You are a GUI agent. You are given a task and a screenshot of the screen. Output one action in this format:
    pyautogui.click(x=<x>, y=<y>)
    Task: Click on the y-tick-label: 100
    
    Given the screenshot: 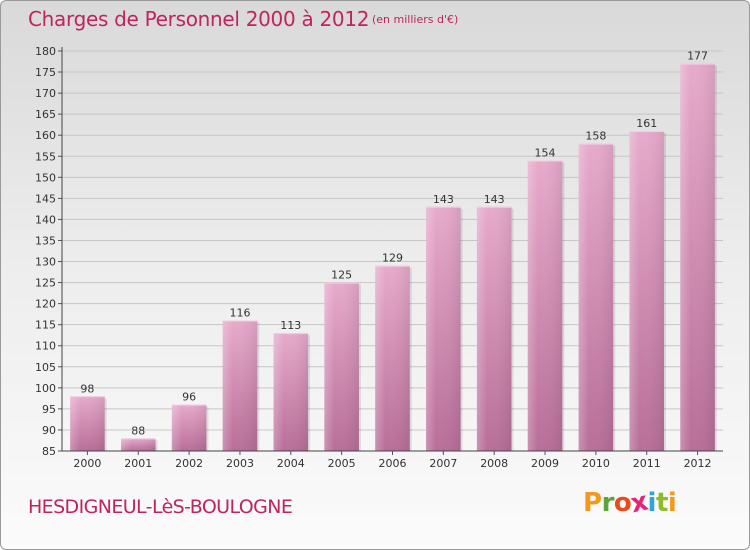 What is the action you would take?
    pyautogui.click(x=45, y=388)
    